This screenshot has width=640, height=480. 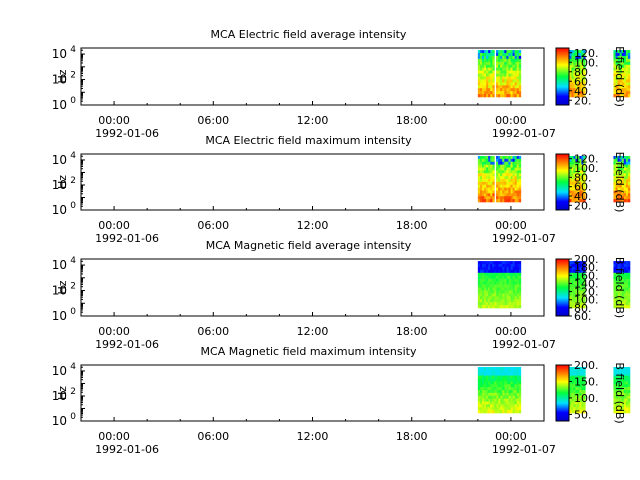 I want to click on y-tick-exponent: 2, so click(x=73, y=181).